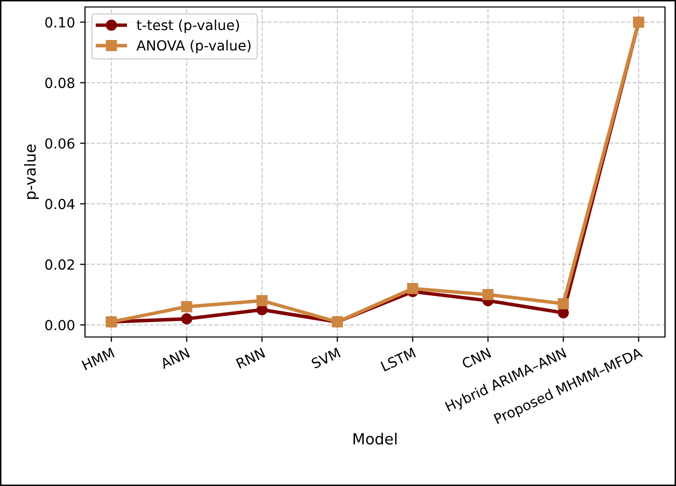  What do you see at coordinates (375, 438) in the screenshot?
I see `x-axis-title: Model` at bounding box center [375, 438].